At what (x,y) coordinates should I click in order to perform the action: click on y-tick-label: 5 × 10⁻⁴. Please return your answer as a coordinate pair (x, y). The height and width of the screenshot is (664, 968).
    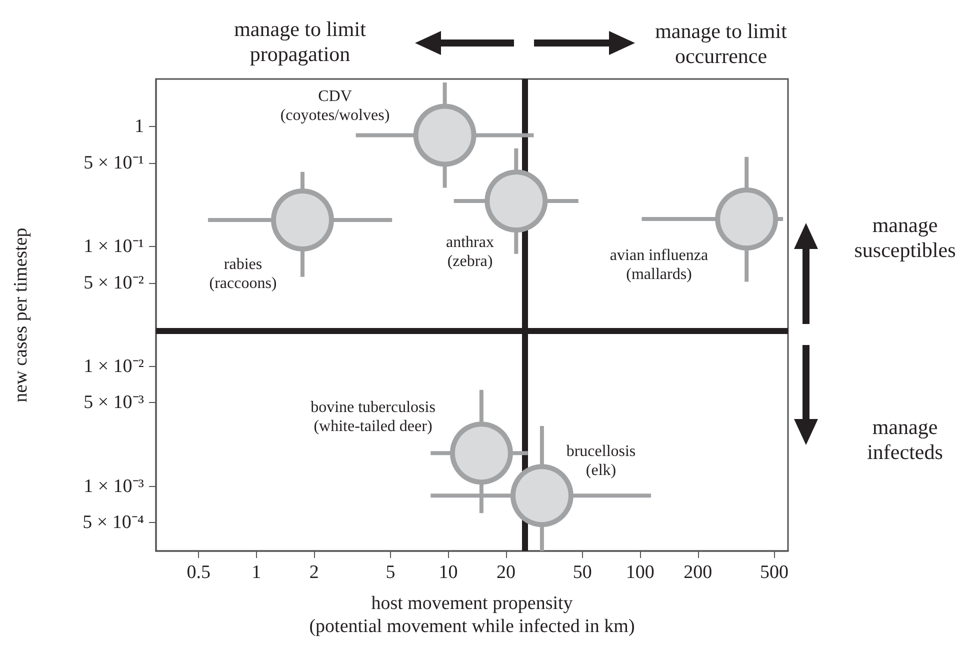
    Looking at the image, I should click on (113, 523).